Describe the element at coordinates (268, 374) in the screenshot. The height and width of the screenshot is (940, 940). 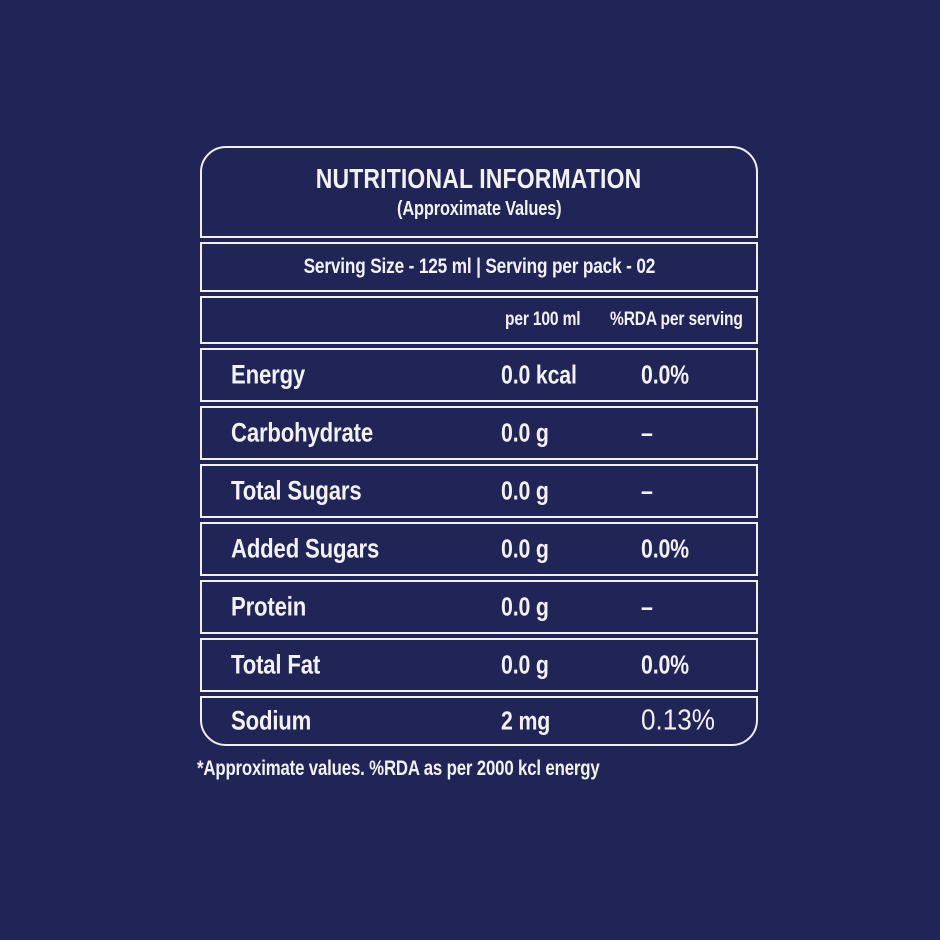
I see `nutrient-name: Energy` at that location.